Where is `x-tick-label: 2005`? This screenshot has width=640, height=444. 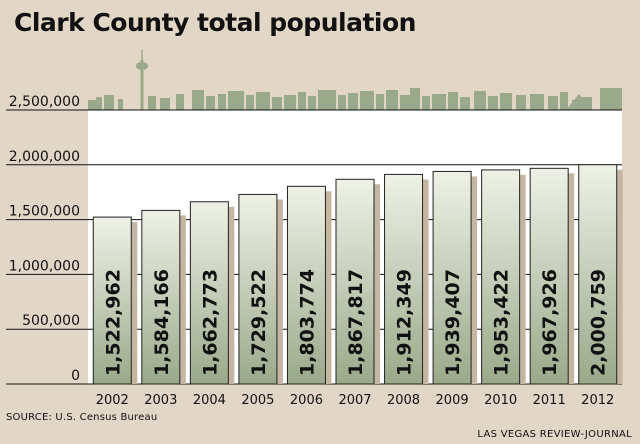 x-tick-label: 2005 is located at coordinates (257, 400).